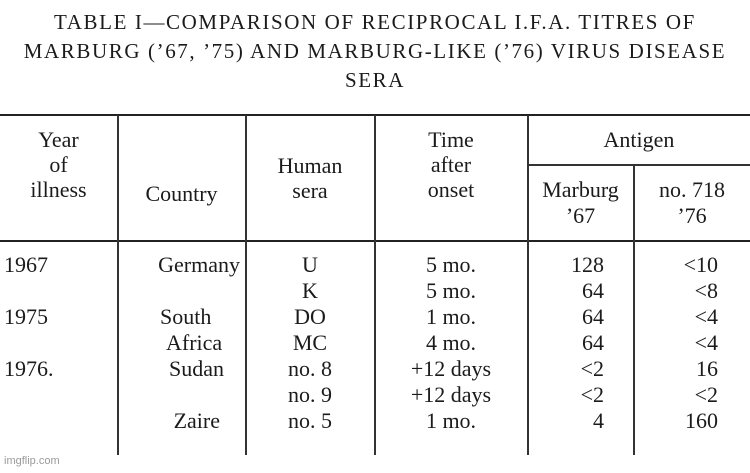 The height and width of the screenshot is (473, 750). Describe the element at coordinates (580, 215) in the screenshot. I see `header-marburg-line: ’67` at that location.